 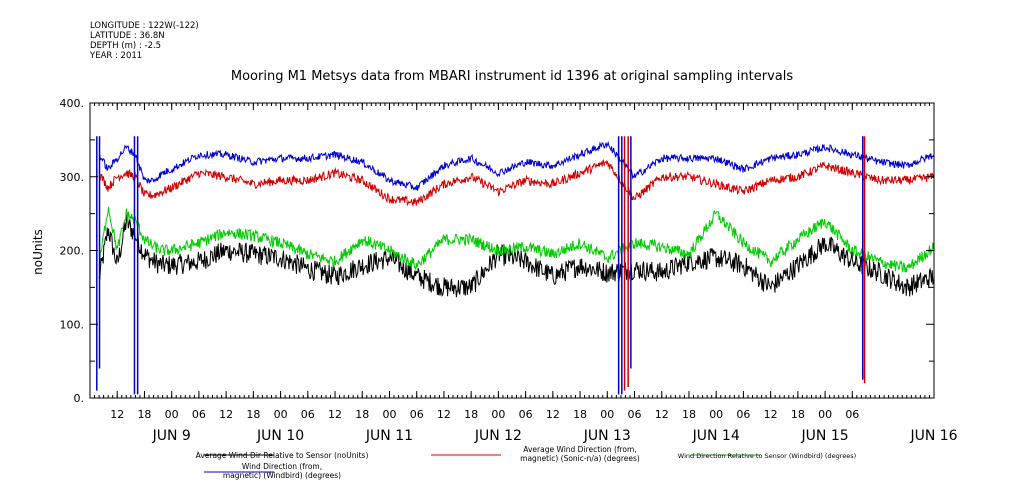 What do you see at coordinates (716, 436) in the screenshot?
I see `x-day-label: JUN 14` at bounding box center [716, 436].